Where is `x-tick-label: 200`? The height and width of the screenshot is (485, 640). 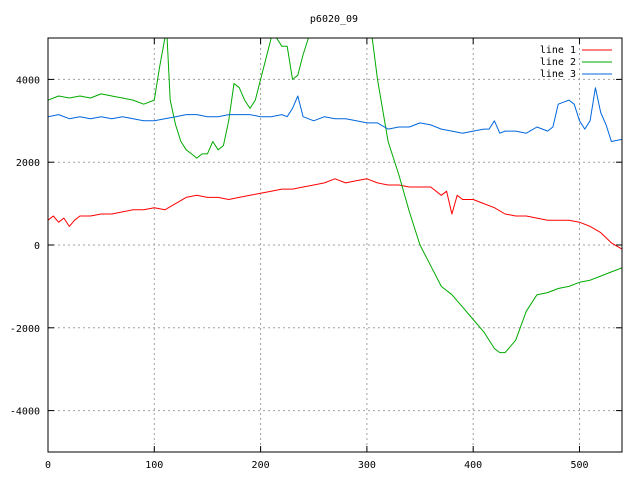 x-tick-label: 200 is located at coordinates (261, 465).